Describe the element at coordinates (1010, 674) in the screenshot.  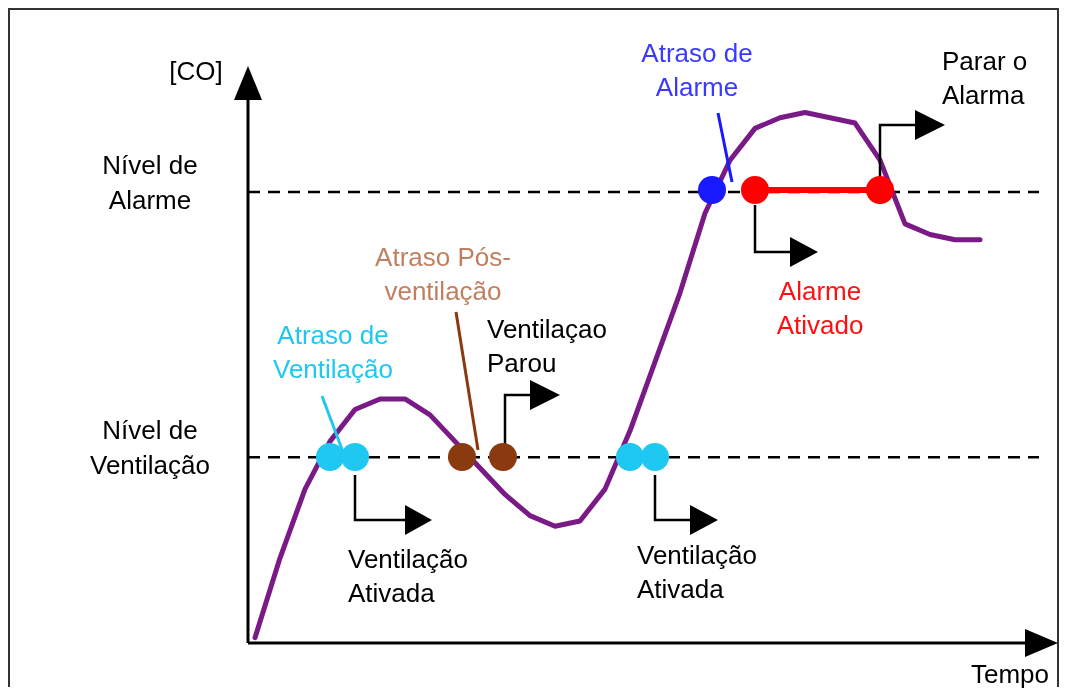
I see `x-axis-title: Tempo` at that location.